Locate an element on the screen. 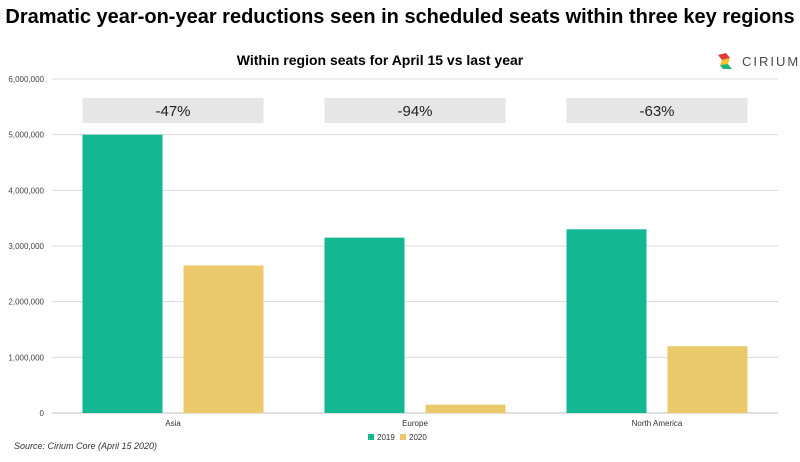 This screenshot has width=800, height=462. brand-logo: CIRIUM is located at coordinates (758, 61).